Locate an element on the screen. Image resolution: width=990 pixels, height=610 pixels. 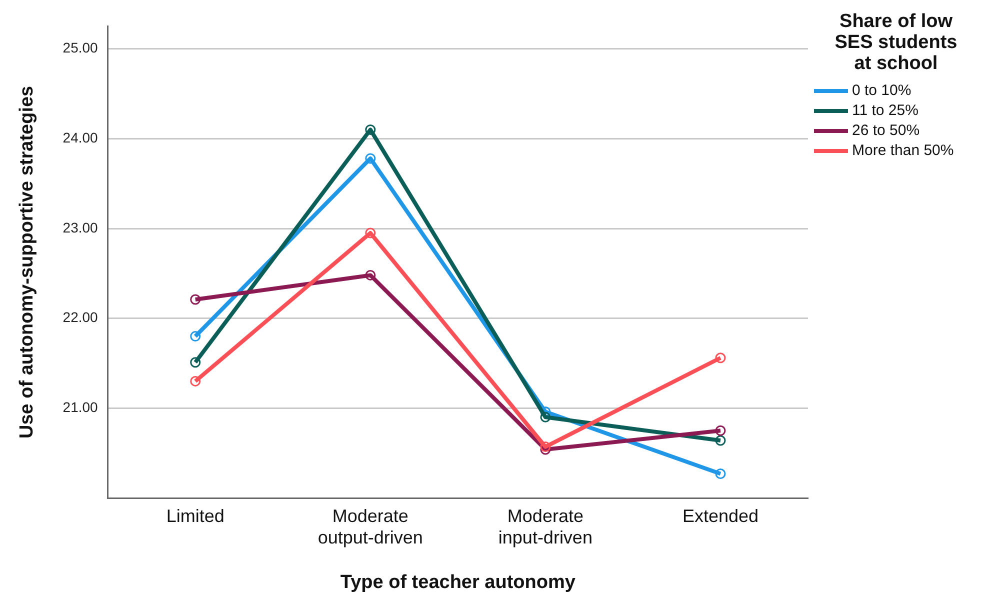
x-tick-label: Extended is located at coordinates (720, 516).